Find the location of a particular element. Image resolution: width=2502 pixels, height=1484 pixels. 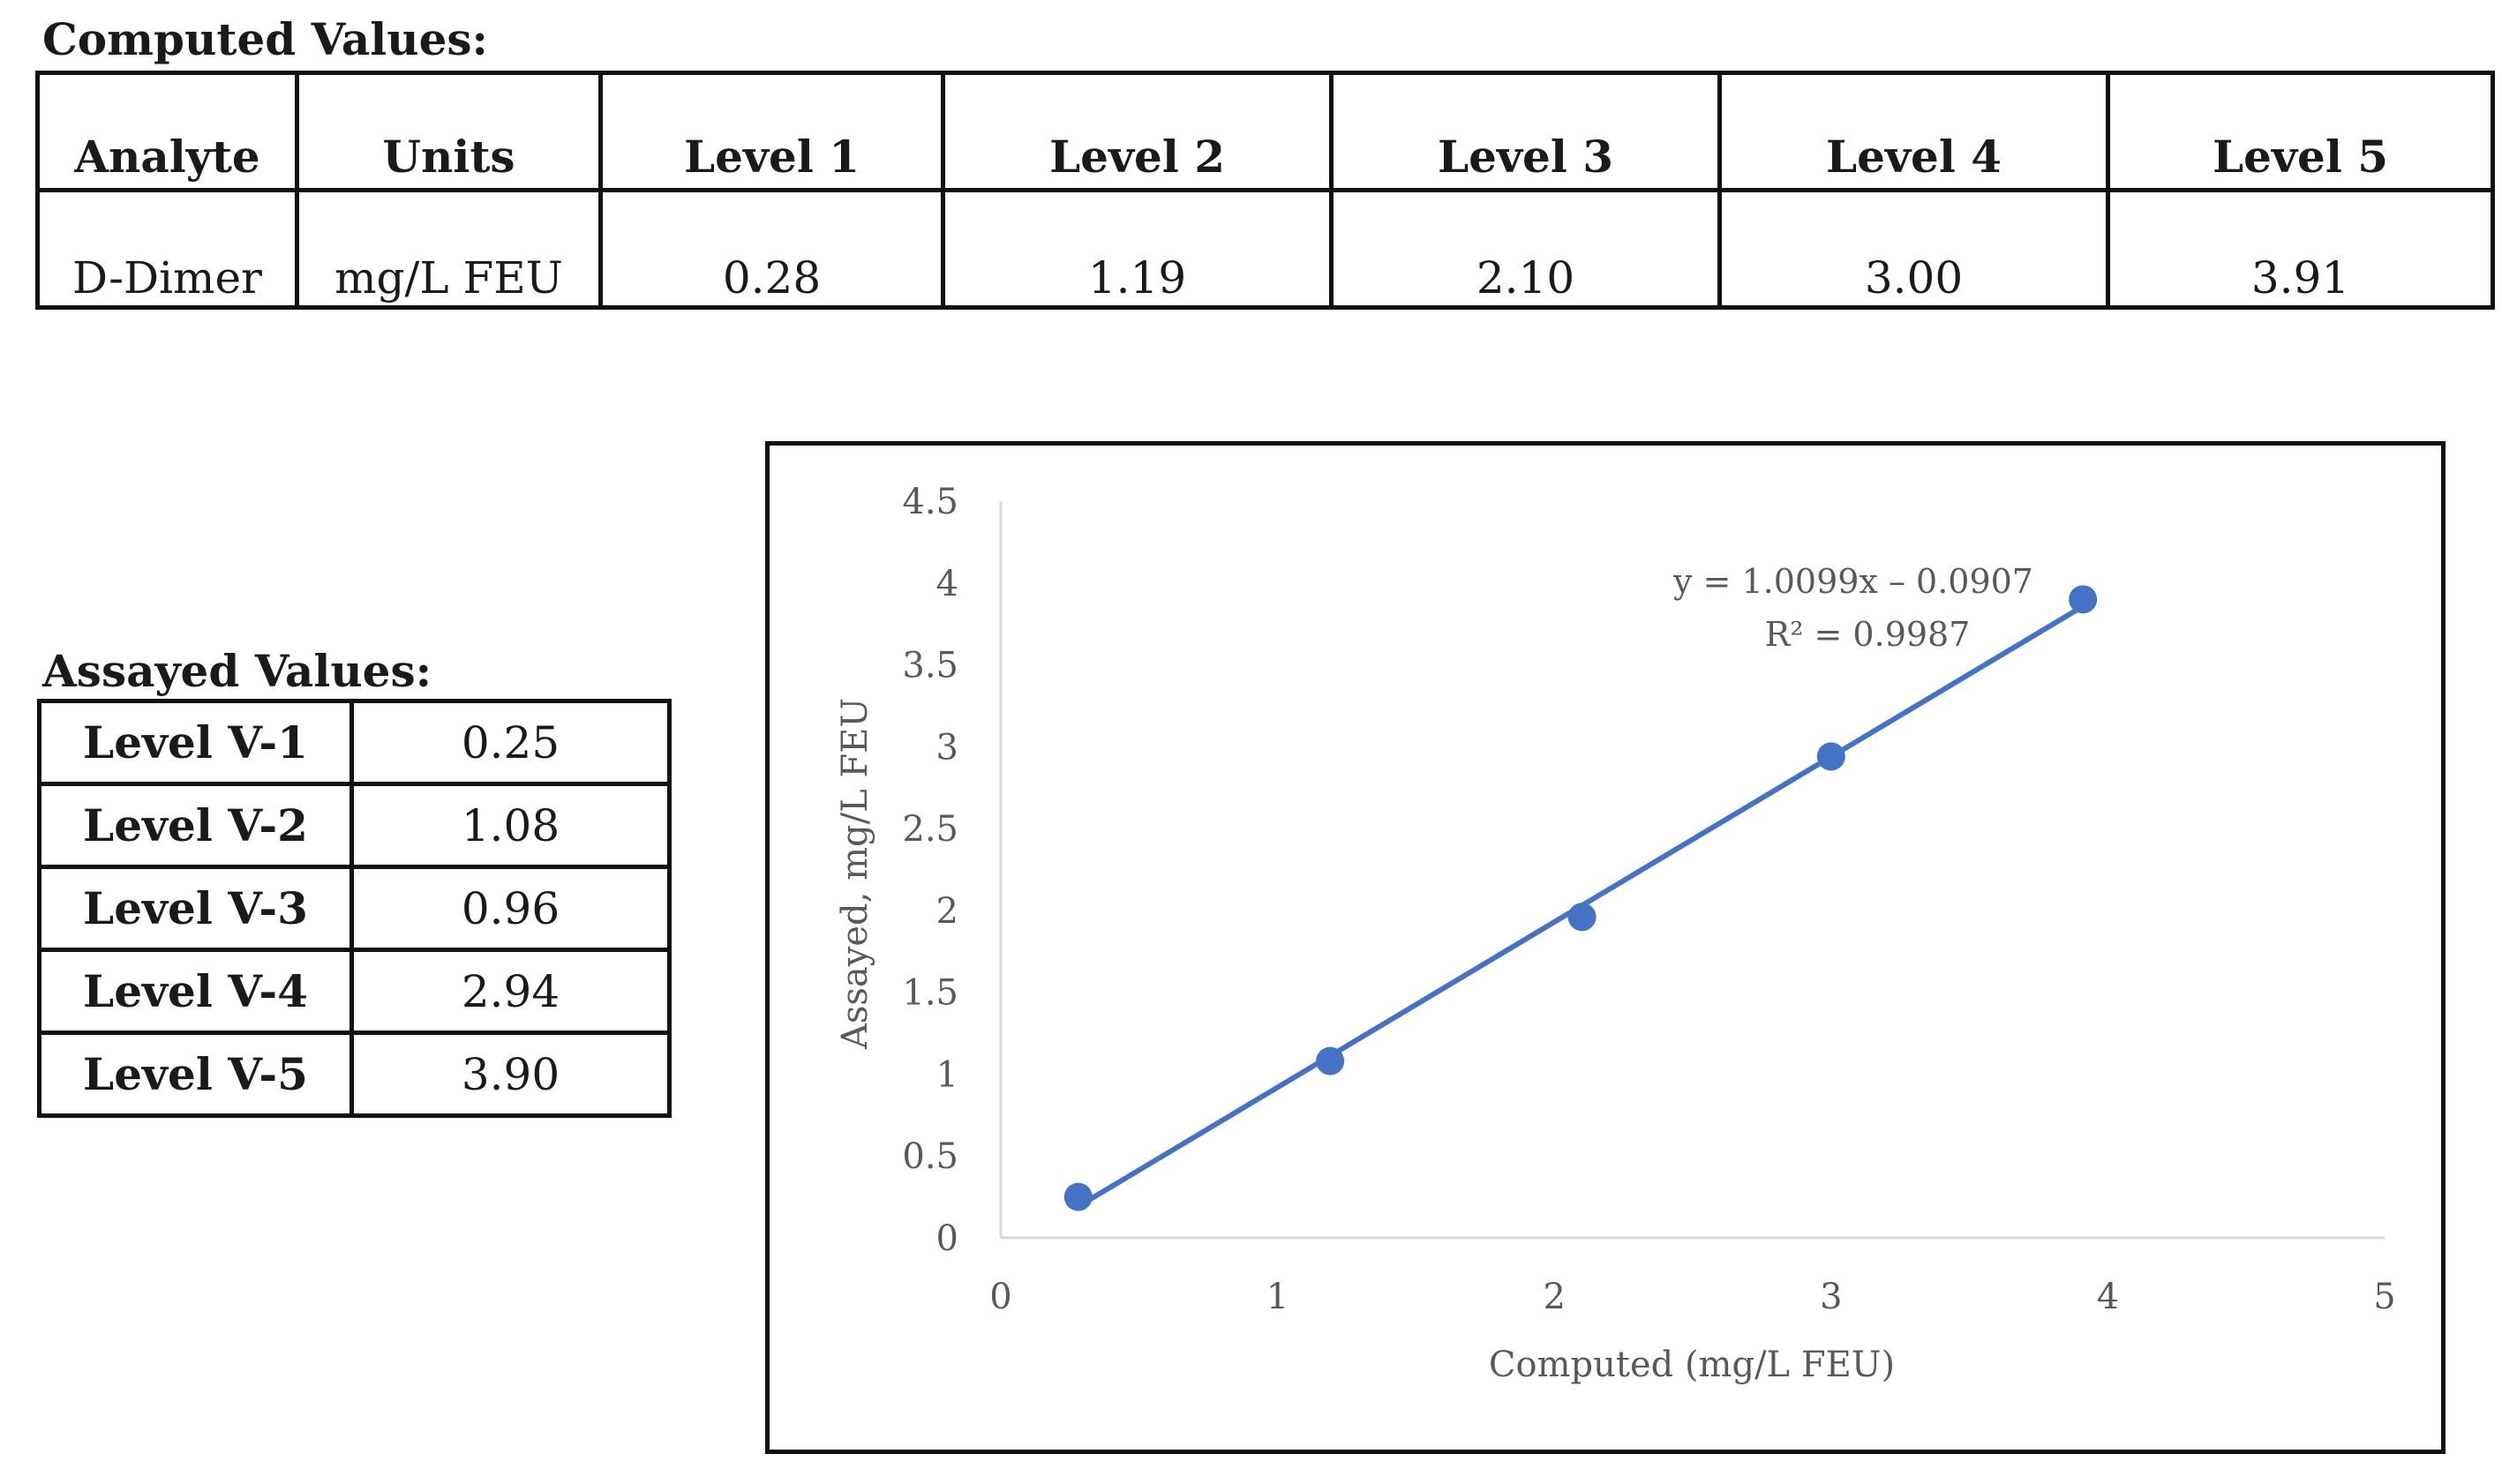

header-level-2: Level 2 is located at coordinates (1137, 131).